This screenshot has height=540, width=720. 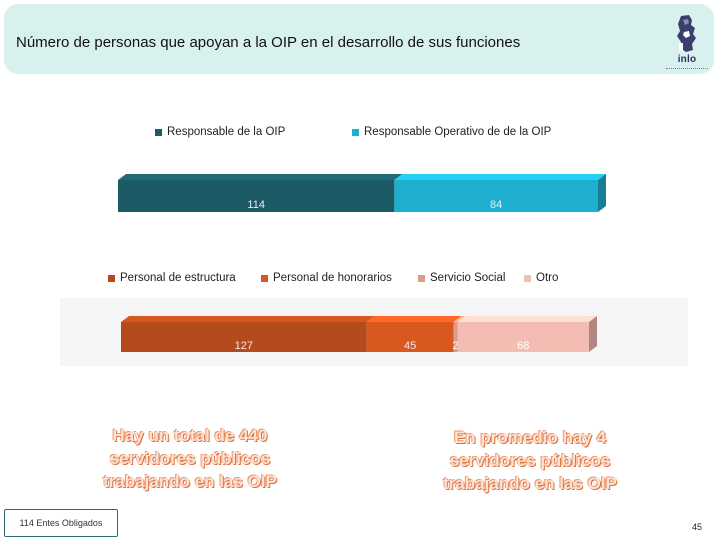 I want to click on chart2-bar-servicio-social, so click(x=455, y=337).